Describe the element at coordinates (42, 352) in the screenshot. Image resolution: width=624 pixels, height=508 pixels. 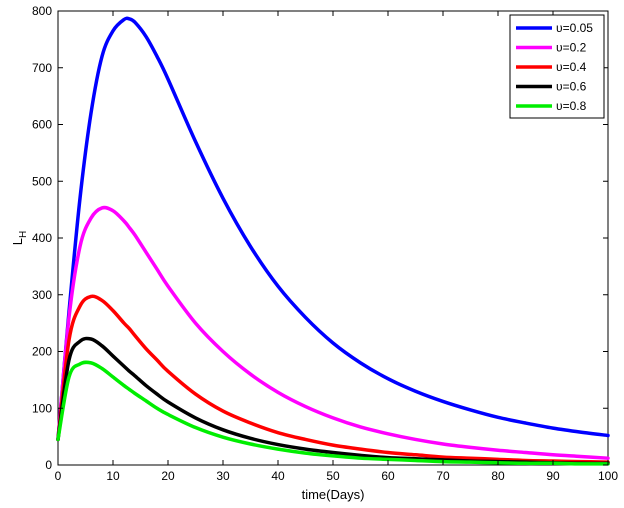
I see `y-tick-label: 200` at that location.